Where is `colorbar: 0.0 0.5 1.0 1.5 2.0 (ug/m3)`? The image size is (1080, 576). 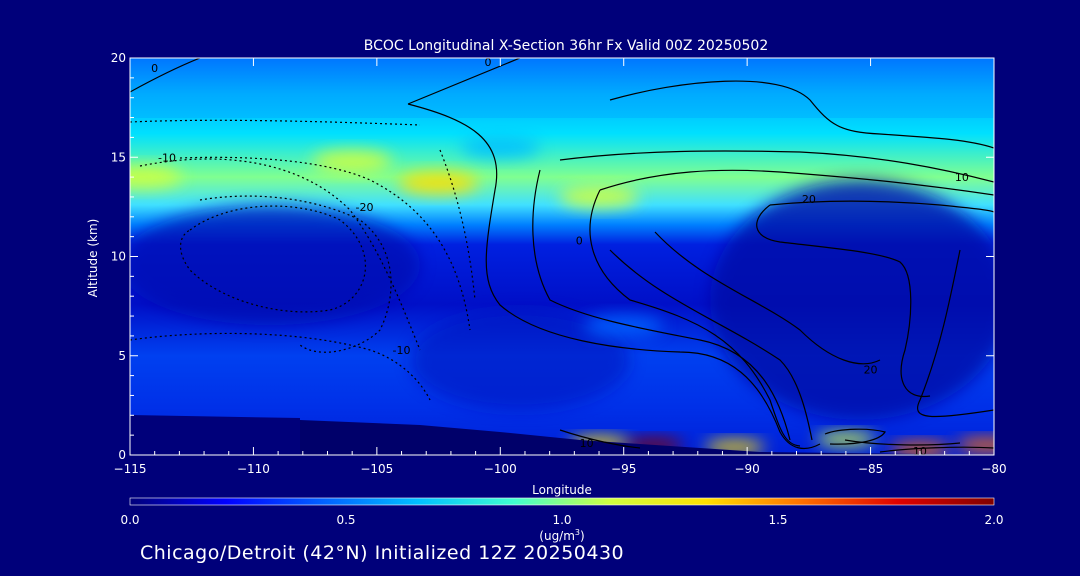 colorbar: 0.0 0.5 1.0 1.5 2.0 (ug/m3) is located at coordinates (562, 520).